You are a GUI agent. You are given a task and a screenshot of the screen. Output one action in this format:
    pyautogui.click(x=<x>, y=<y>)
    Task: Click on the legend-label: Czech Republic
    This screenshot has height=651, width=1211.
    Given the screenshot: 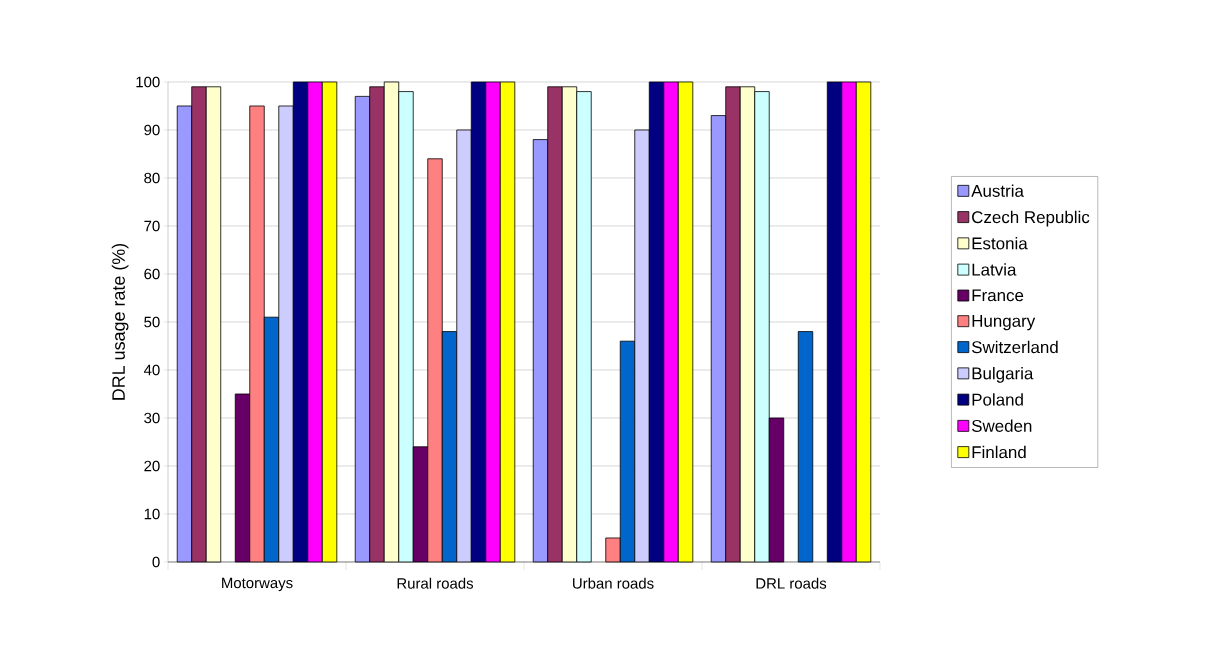 What is the action you would take?
    pyautogui.click(x=1031, y=218)
    